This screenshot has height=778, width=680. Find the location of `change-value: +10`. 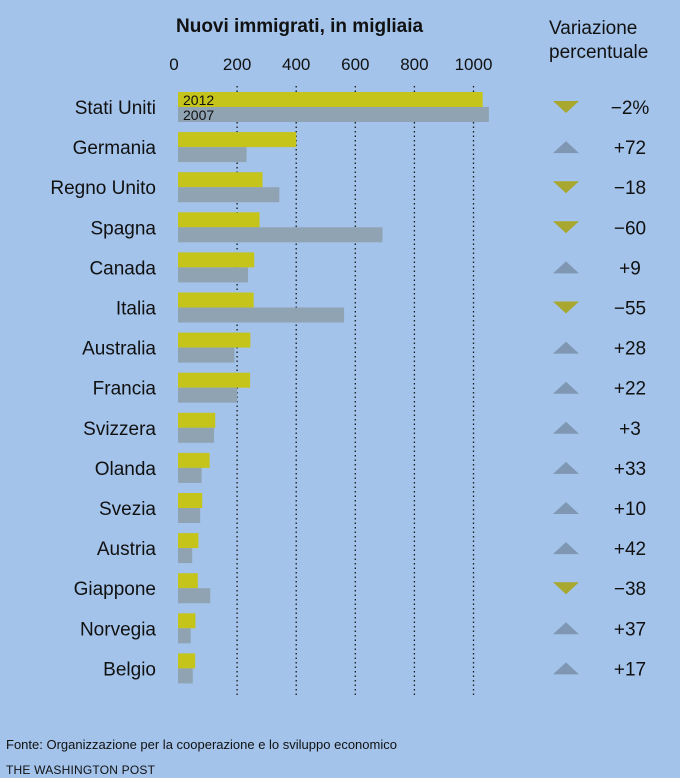

change-value: +10 is located at coordinates (630, 509).